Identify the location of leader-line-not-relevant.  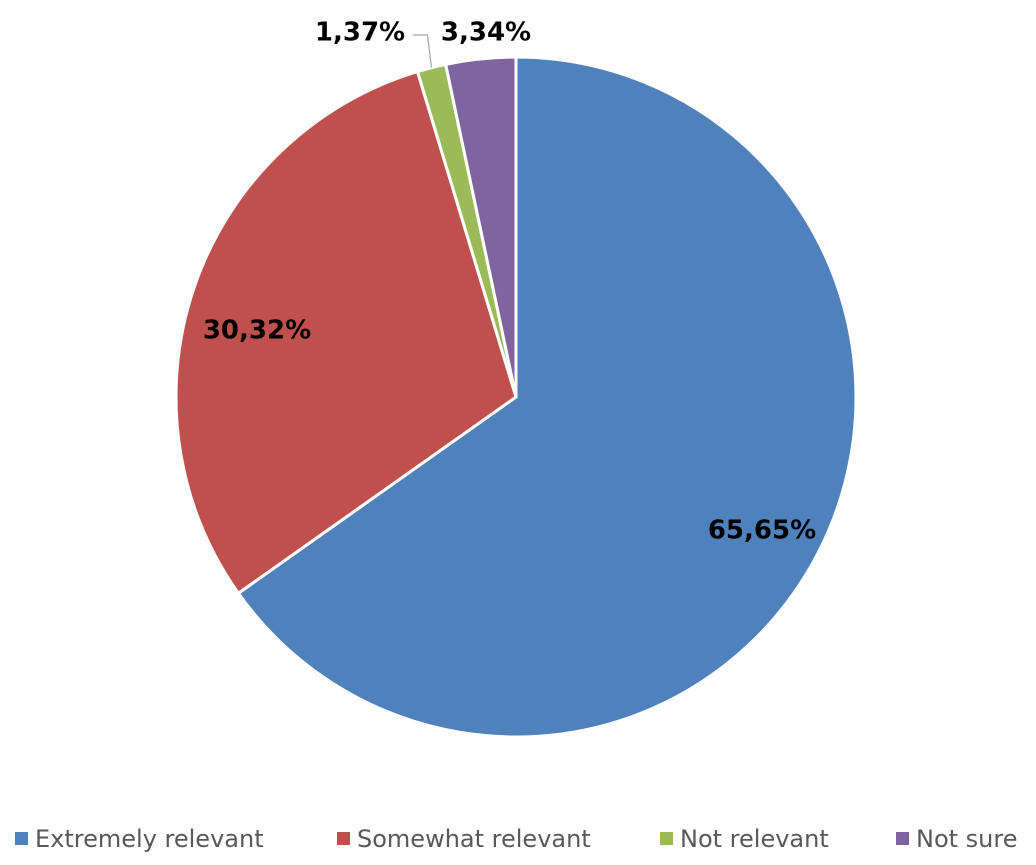
(423, 51).